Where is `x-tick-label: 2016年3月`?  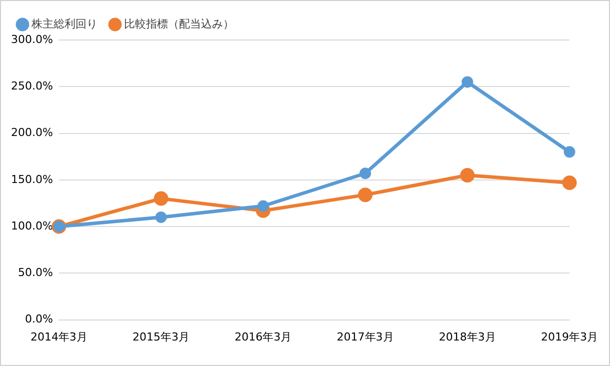
x-tick-label: 2016年3月 is located at coordinates (263, 337).